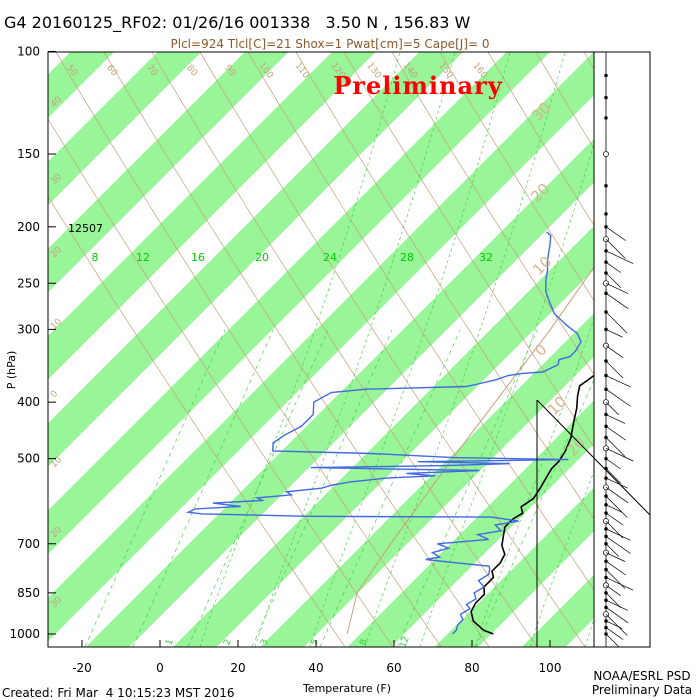  Describe the element at coordinates (118, 693) in the screenshot. I see `created-timestamp: Created: Fri Mar 4 10:15:23 MST 2016` at that location.